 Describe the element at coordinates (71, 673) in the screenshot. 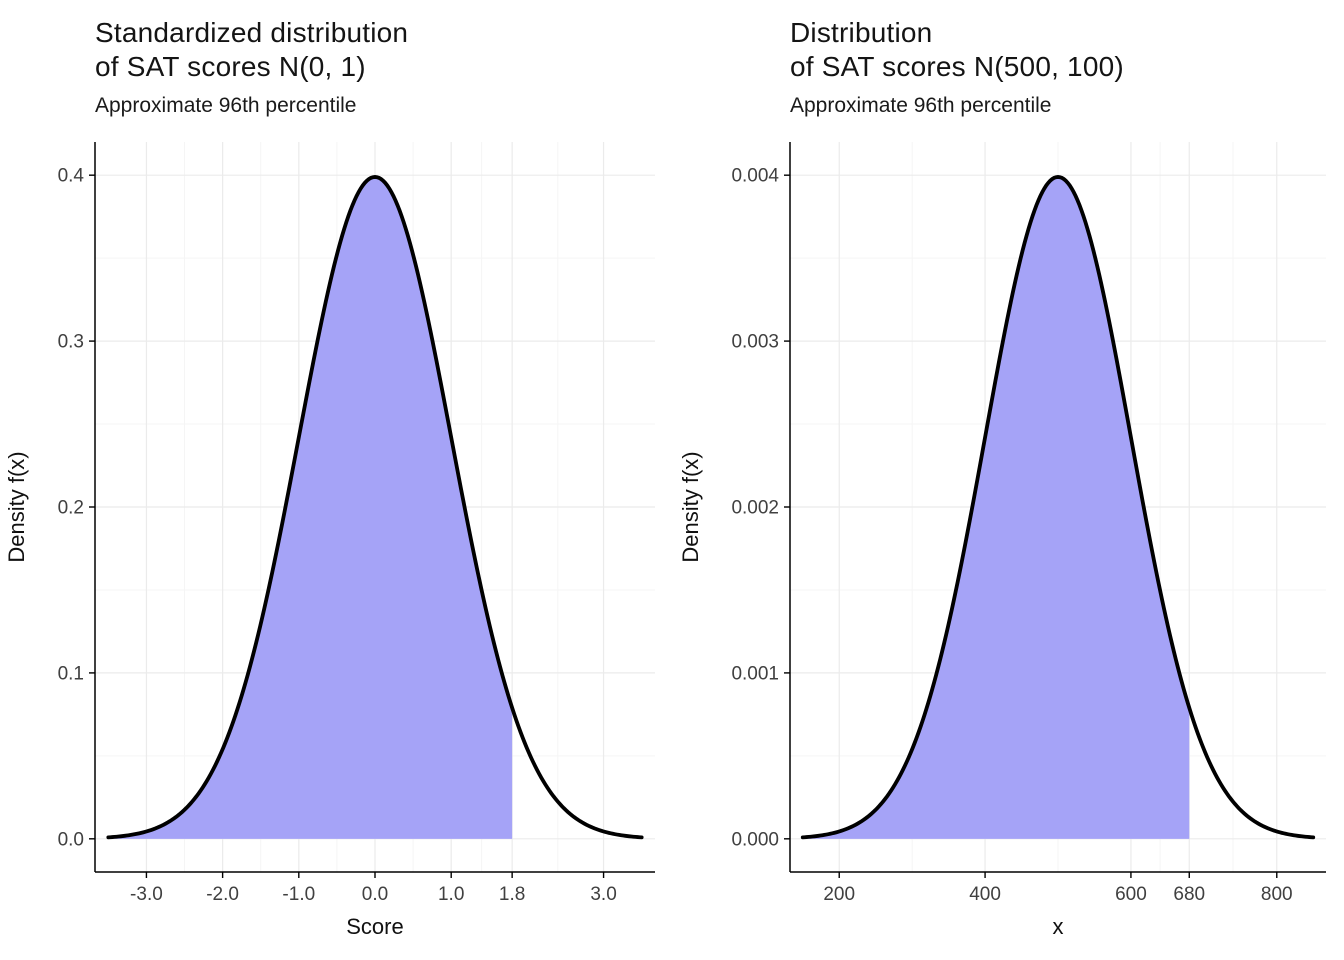

I see `y-tick-label: 0.1` at that location.